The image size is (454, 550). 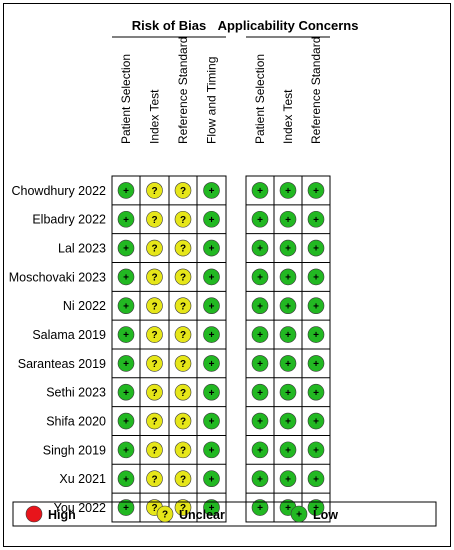 I want to click on cell-1-1-0-symbol: +, so click(x=260, y=220).